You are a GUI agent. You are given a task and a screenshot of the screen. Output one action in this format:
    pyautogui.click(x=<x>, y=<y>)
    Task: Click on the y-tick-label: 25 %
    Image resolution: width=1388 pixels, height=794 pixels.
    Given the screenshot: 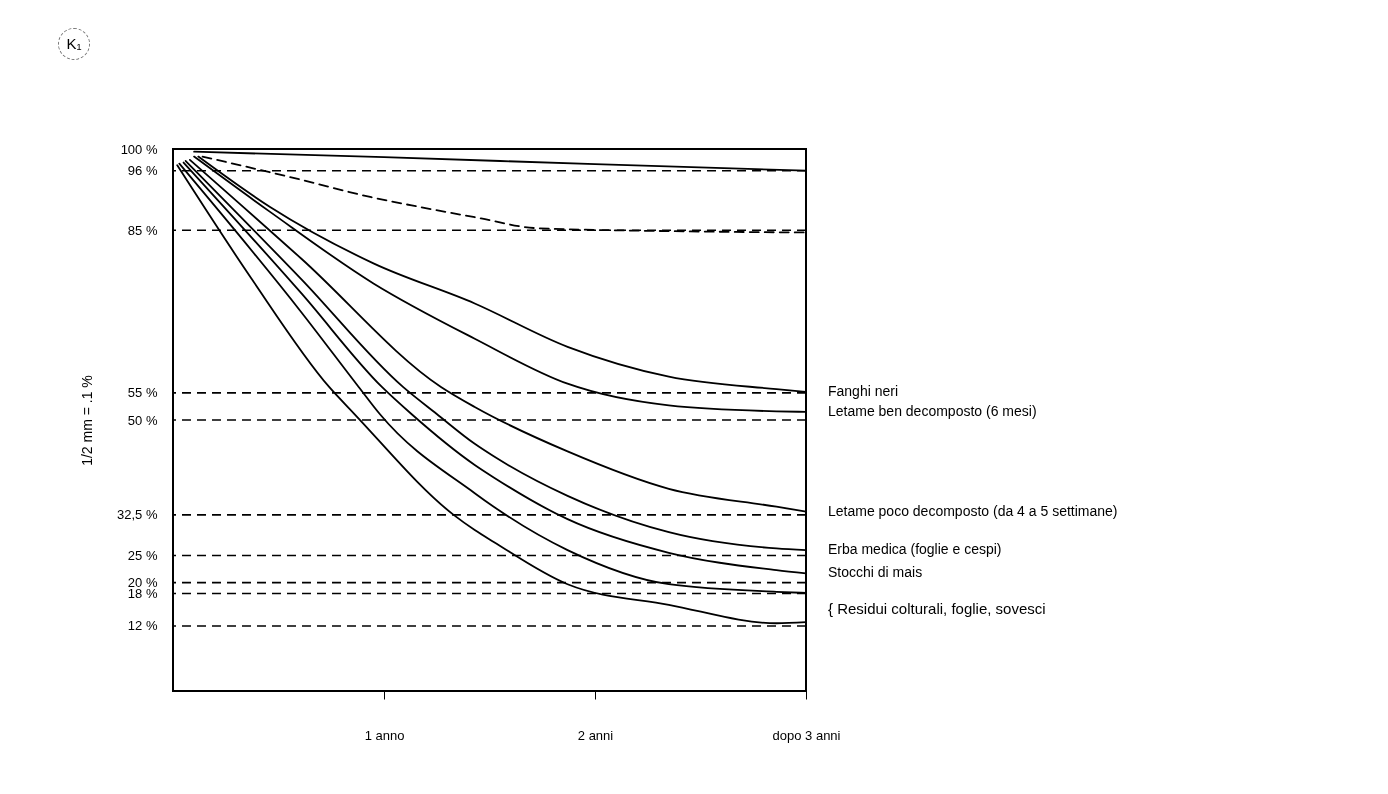 What is the action you would take?
    pyautogui.click(x=142, y=555)
    